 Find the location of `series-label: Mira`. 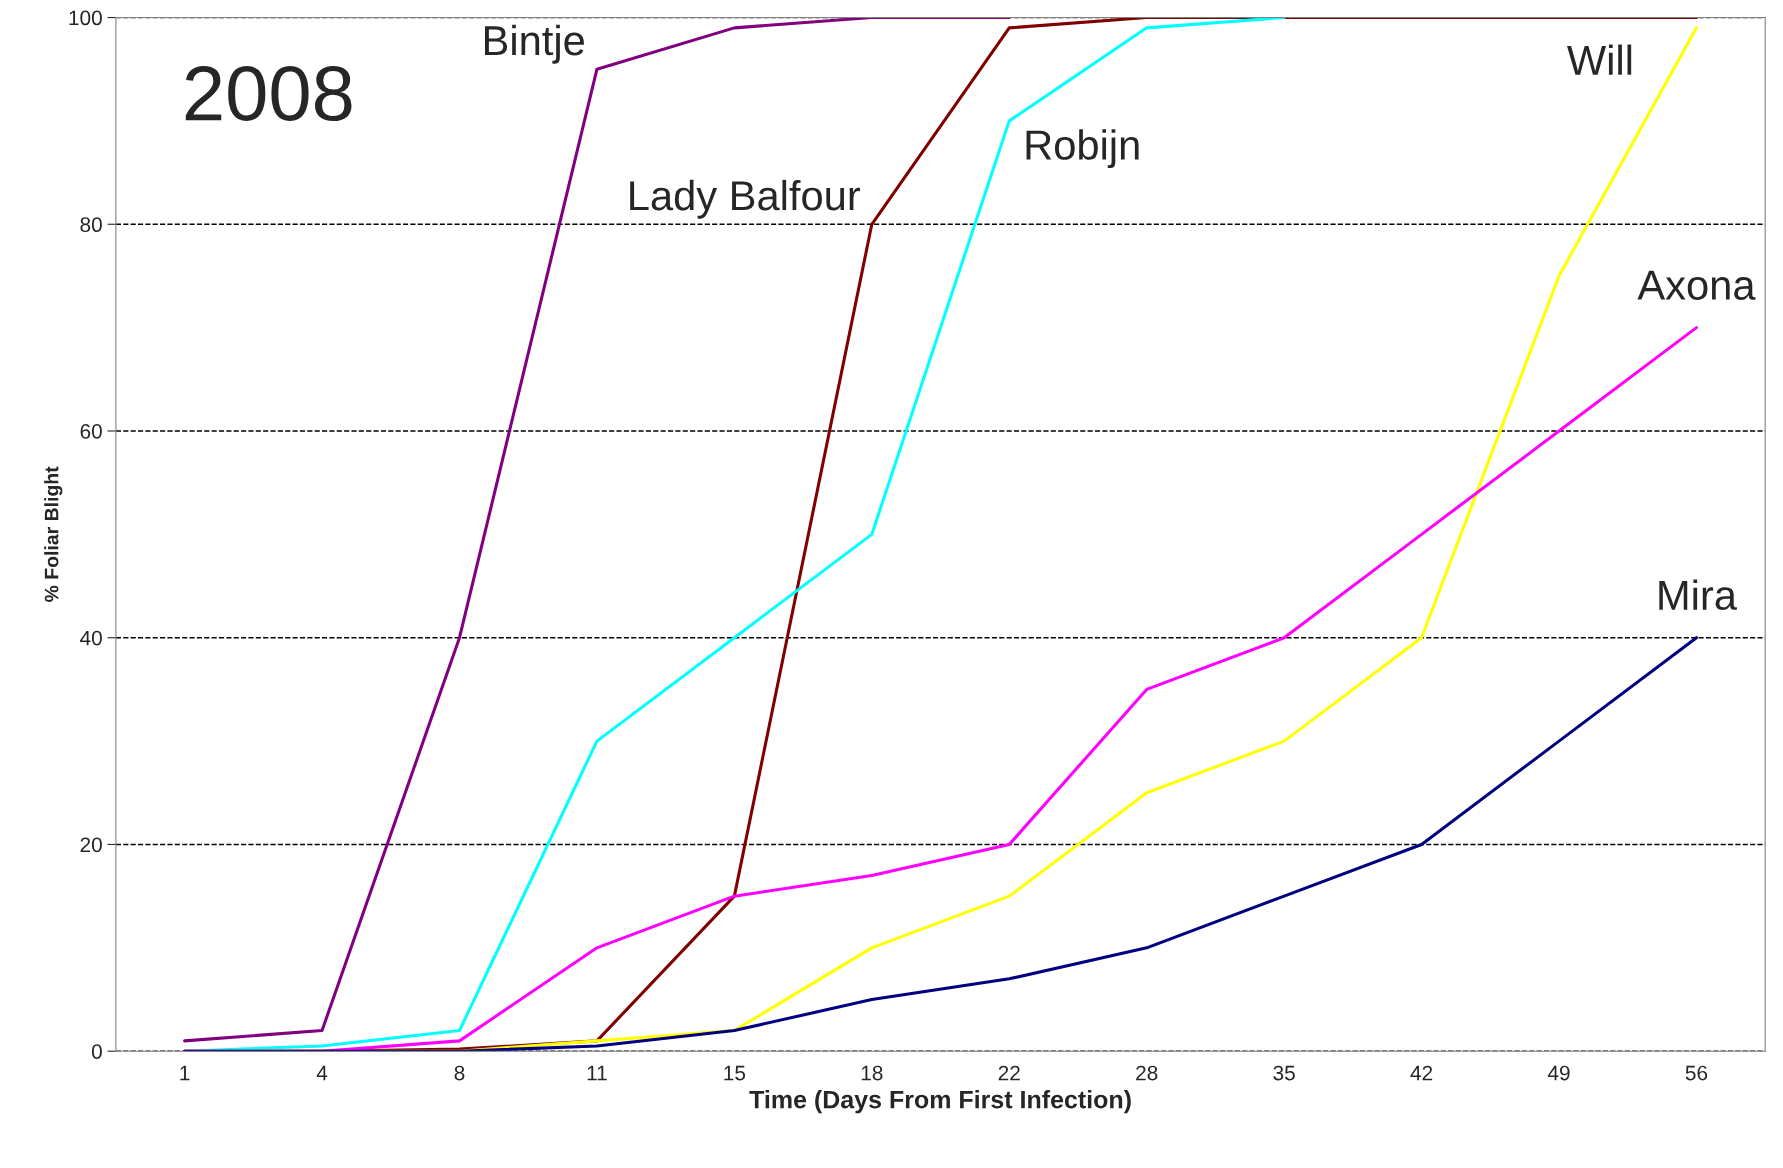

series-label: Mira is located at coordinates (1698, 595).